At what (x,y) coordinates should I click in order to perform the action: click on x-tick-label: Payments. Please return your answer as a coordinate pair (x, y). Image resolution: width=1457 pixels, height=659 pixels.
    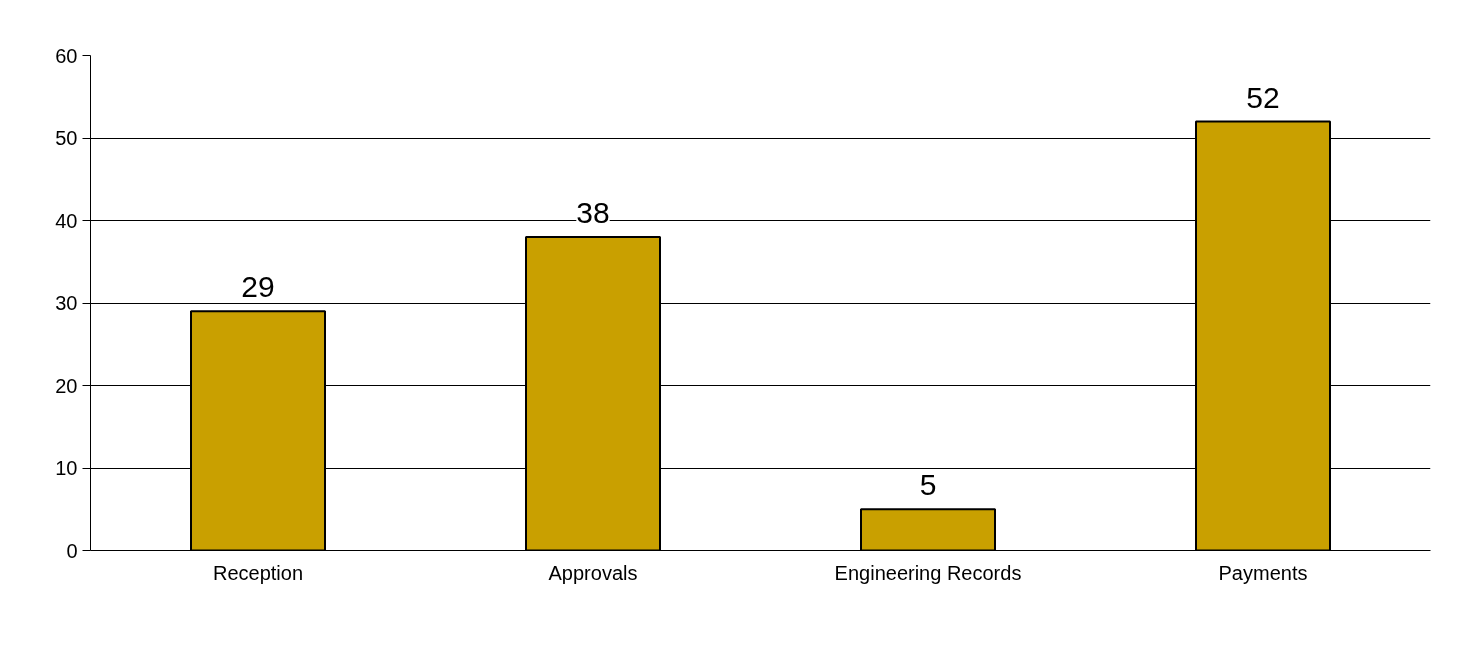
    Looking at the image, I should click on (1263, 572).